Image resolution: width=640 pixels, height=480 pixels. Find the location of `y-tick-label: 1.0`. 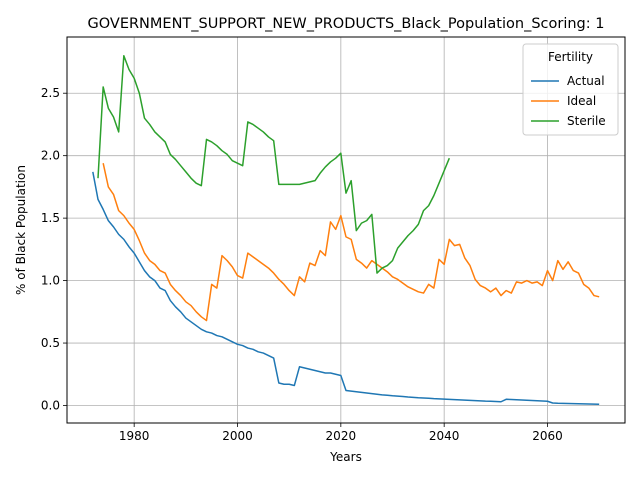

y-tick-label: 1.0 is located at coordinates (50, 281).